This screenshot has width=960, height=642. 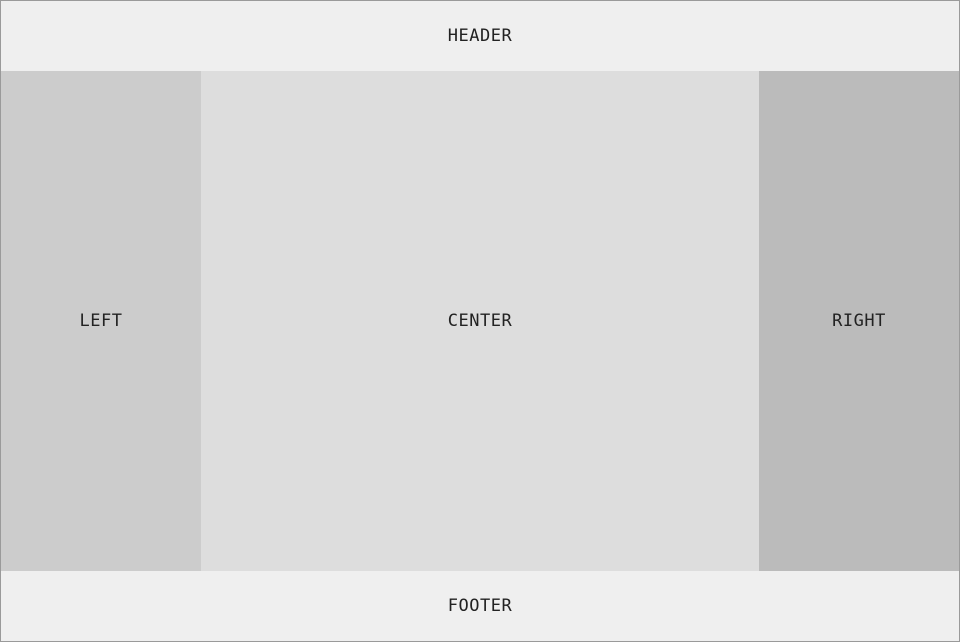 I want to click on left-panel-label: LEFT, so click(x=101, y=321).